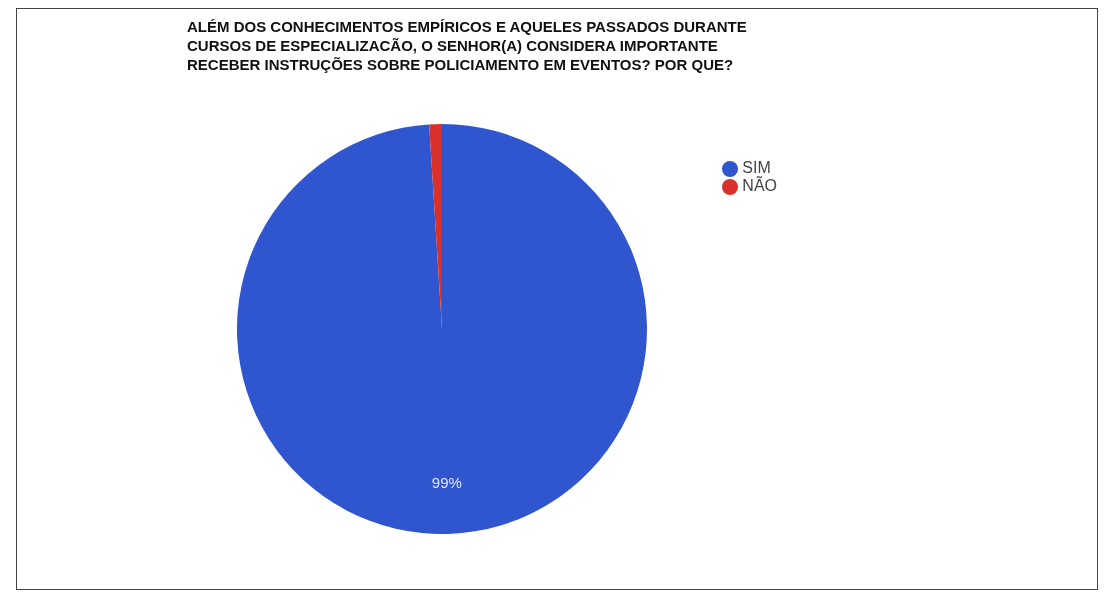 Image resolution: width=1119 pixels, height=609 pixels. I want to click on data-label: 99%, so click(446, 483).